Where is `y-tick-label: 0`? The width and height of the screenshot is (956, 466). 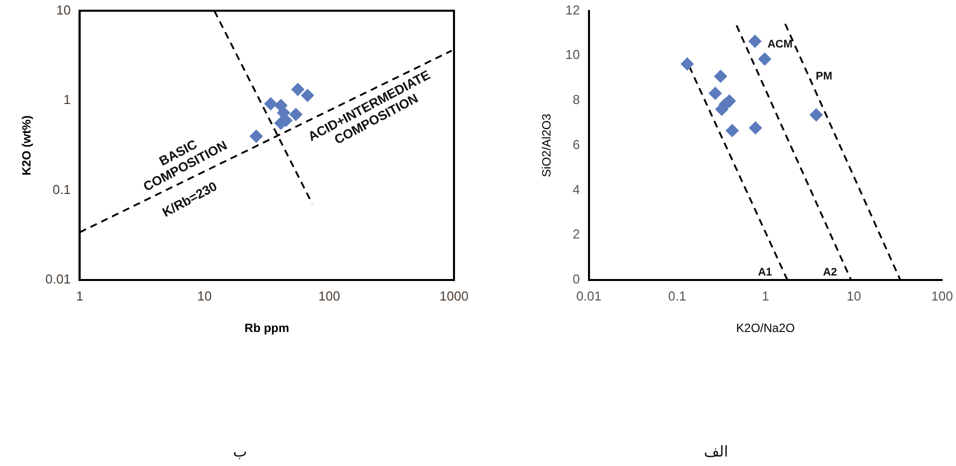
y-tick-label: 0 is located at coordinates (576, 279).